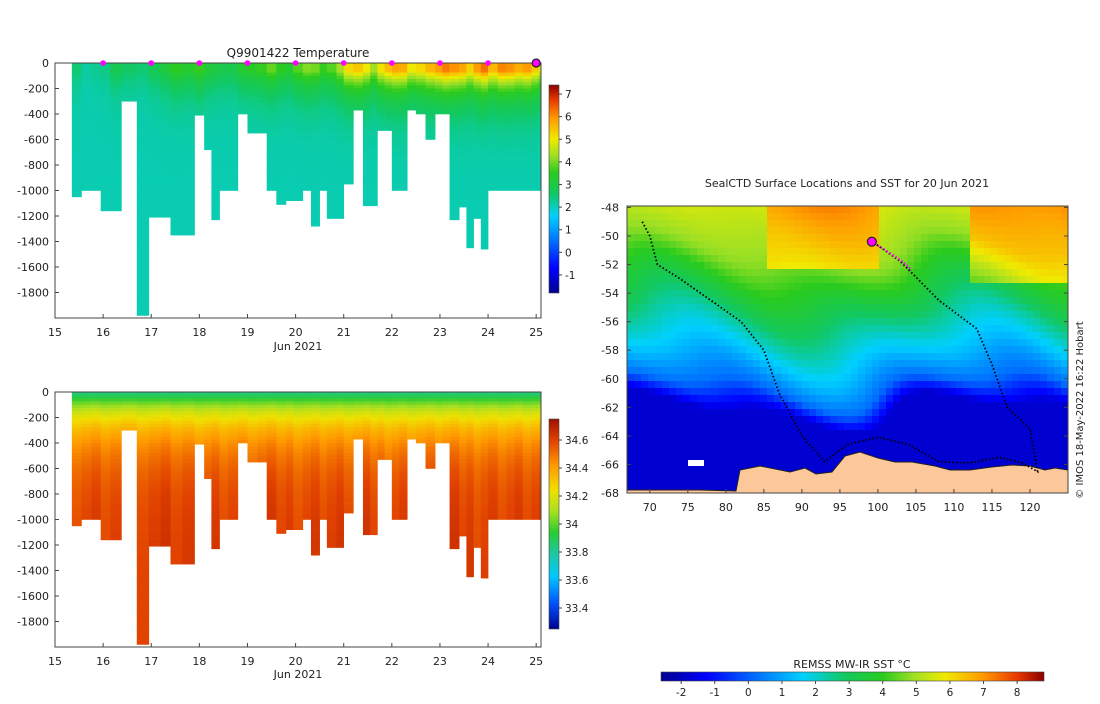 The width and height of the screenshot is (1100, 704). I want to click on colorbar-tick-label: 34.6, so click(577, 441).